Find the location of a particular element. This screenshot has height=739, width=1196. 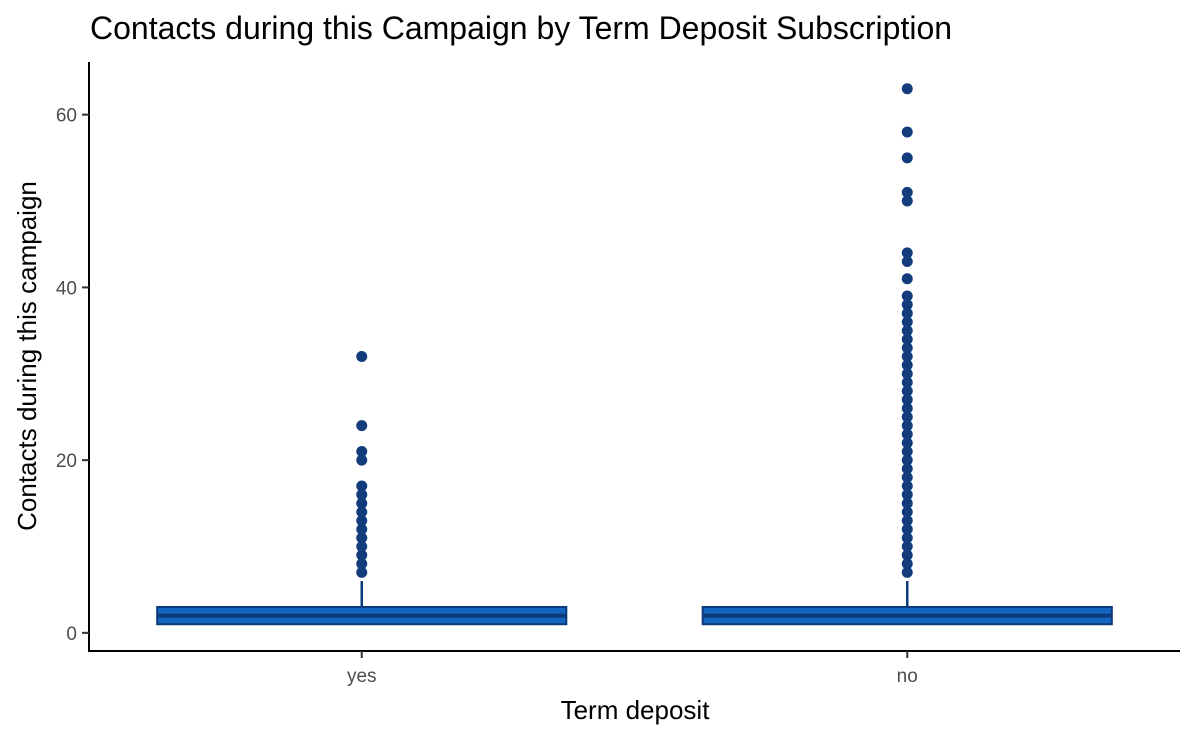

box-yes is located at coordinates (362, 488).